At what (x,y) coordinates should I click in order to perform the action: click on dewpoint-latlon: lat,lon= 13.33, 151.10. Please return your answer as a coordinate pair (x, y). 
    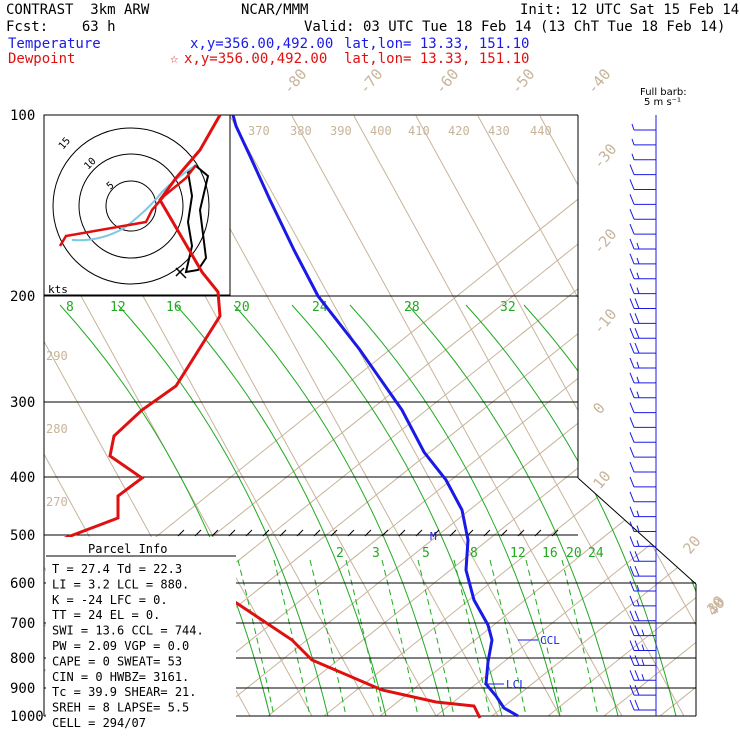
    Looking at the image, I should click on (436, 59).